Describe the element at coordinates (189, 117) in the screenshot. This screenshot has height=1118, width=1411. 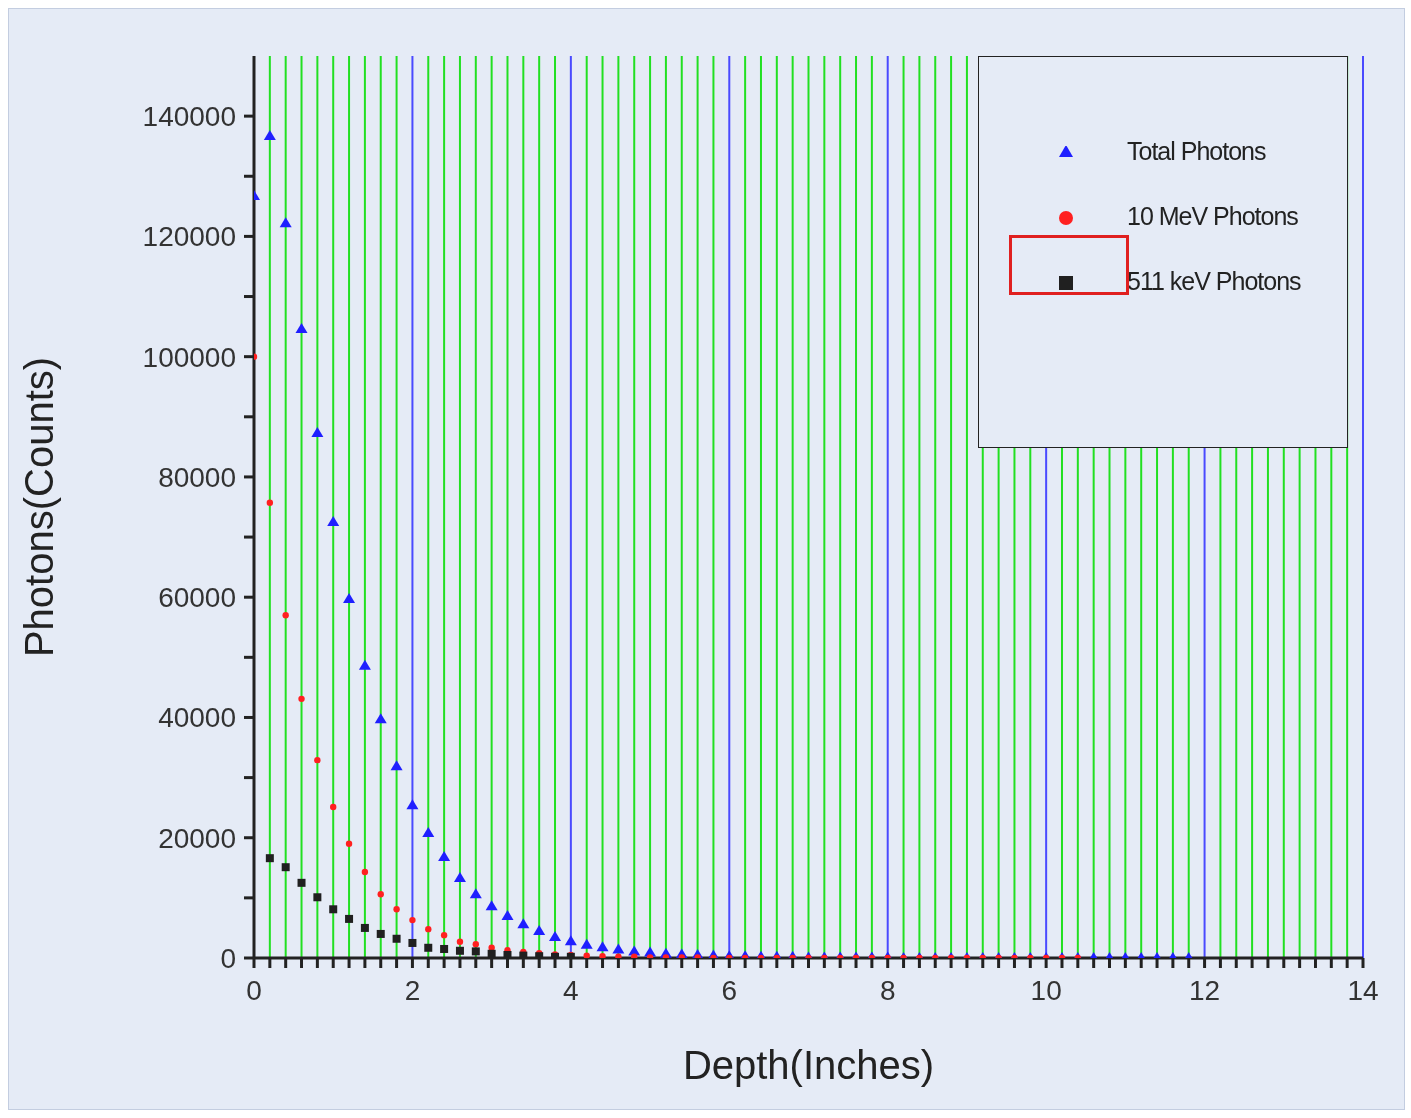
I see `y-tick-label: 140000` at that location.